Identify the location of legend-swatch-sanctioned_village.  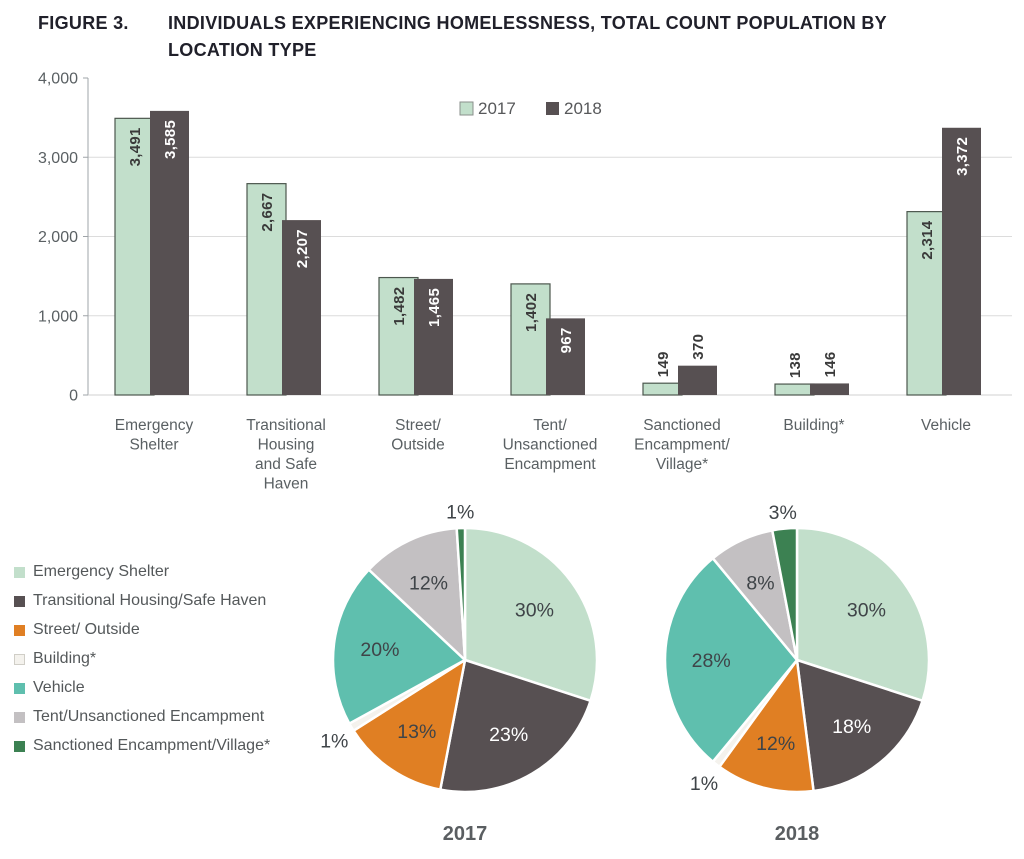
(19, 746).